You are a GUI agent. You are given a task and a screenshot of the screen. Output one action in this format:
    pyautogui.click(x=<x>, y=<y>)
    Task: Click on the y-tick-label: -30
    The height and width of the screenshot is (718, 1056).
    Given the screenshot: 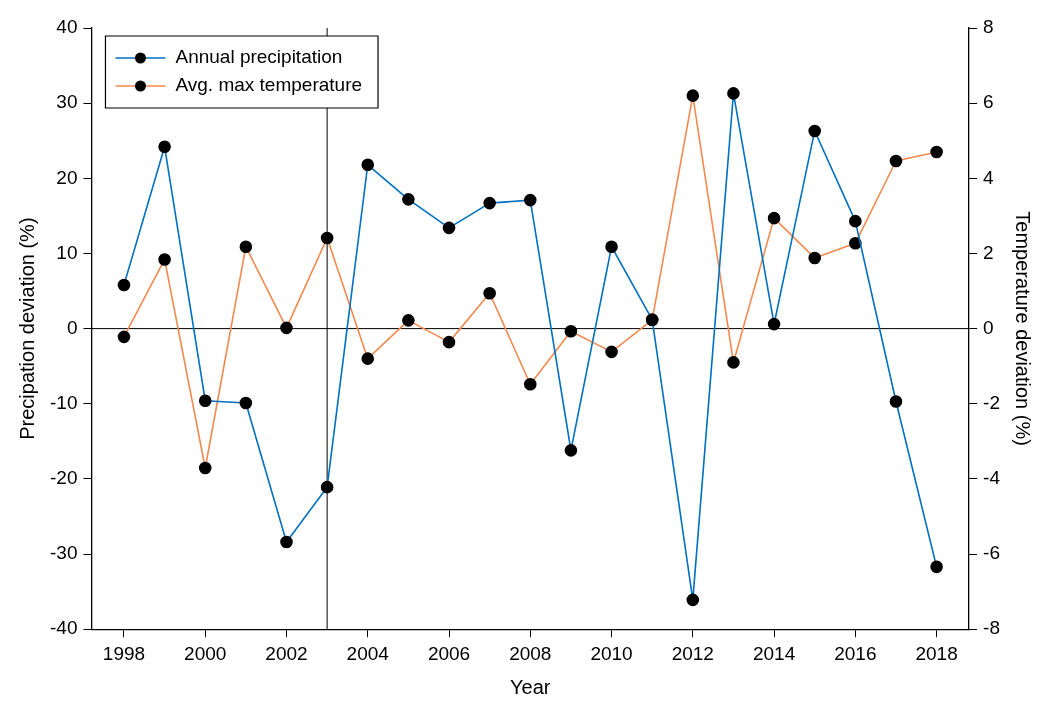 What is the action you would take?
    pyautogui.click(x=63, y=553)
    